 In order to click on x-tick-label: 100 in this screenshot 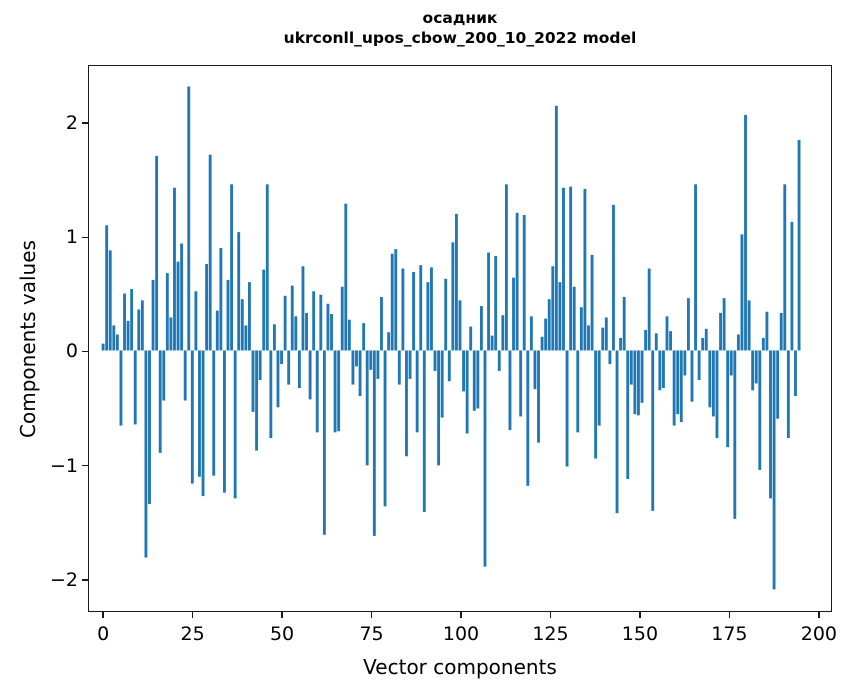, I will do `click(461, 634)`.